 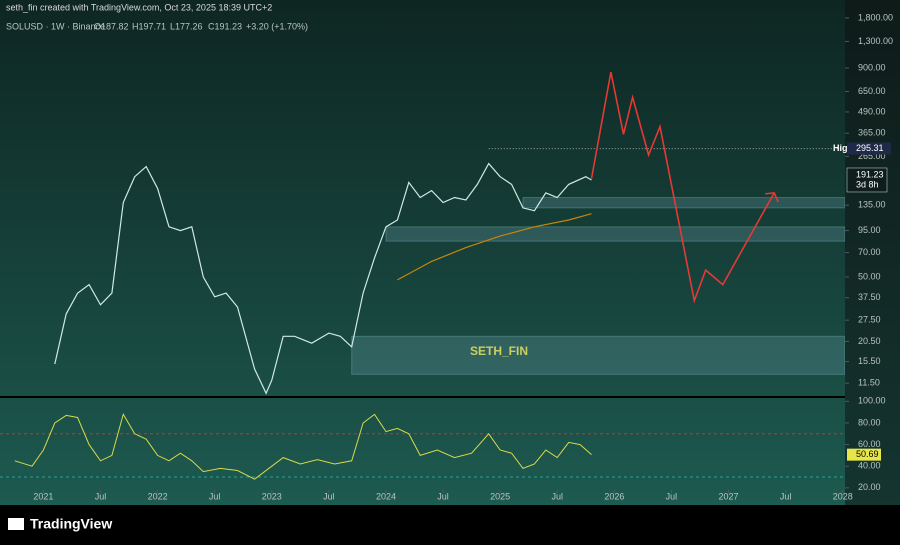 What do you see at coordinates (869, 383) in the screenshot?
I see `y-tick-label: 11.50` at bounding box center [869, 383].